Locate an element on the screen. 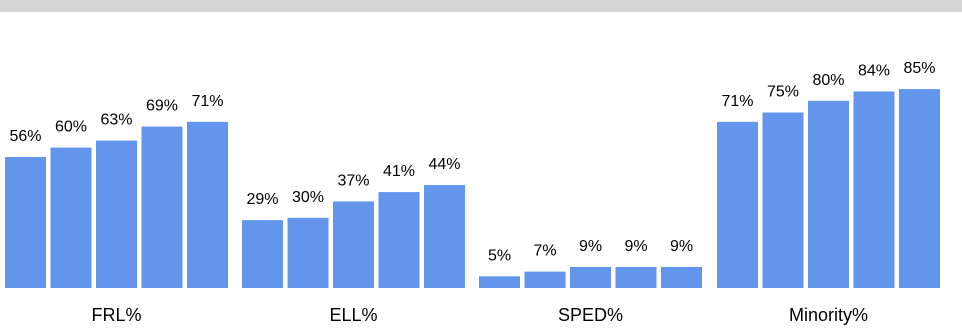 Image resolution: width=962 pixels, height=336 pixels. category-labels-layer: FRL% ELL% SPED% Minority% is located at coordinates (479, 315).